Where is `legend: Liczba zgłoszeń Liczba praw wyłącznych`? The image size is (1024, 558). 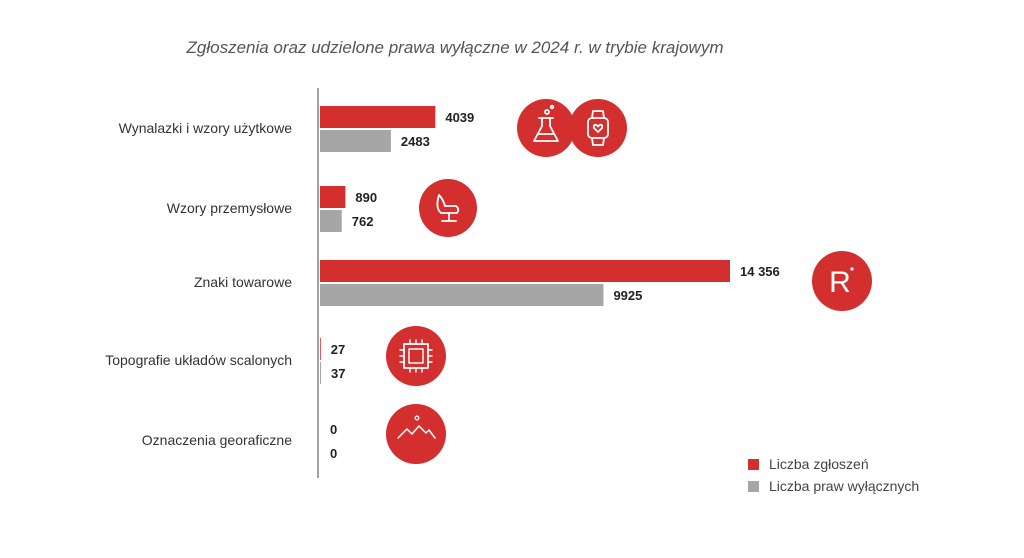 legend: Liczba zgłoszeń Liczba praw wyłącznych is located at coordinates (833, 475).